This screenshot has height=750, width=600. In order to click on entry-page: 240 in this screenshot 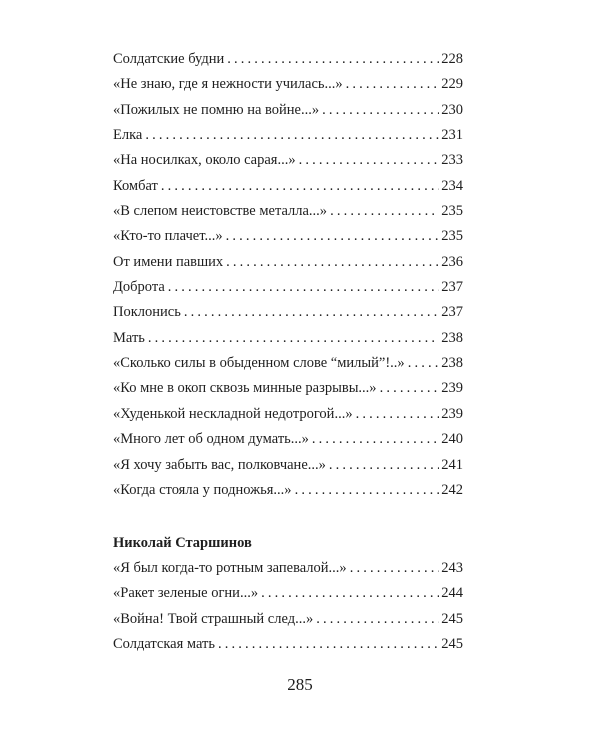, I will do `click(452, 439)`.